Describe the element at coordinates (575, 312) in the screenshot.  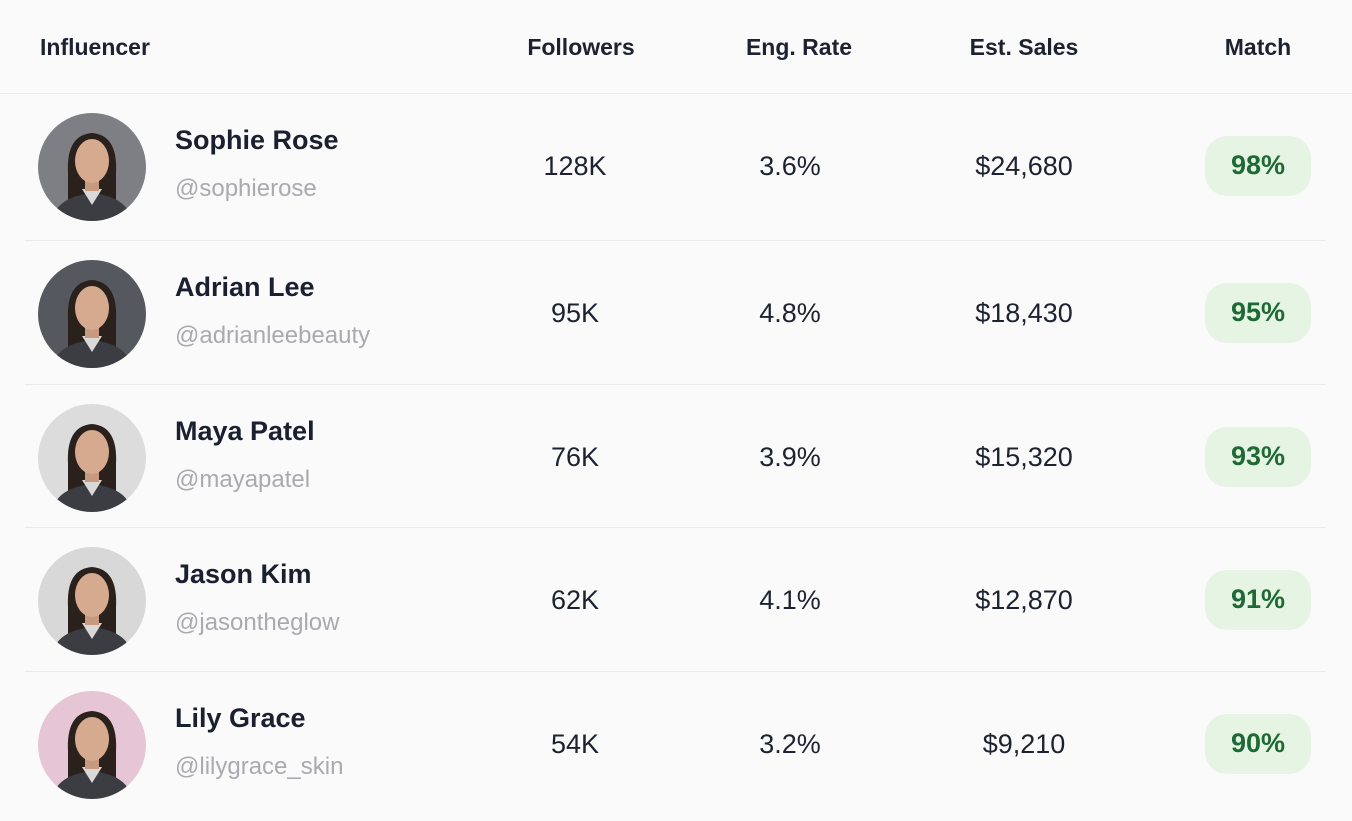
I see `followers: 95K` at that location.